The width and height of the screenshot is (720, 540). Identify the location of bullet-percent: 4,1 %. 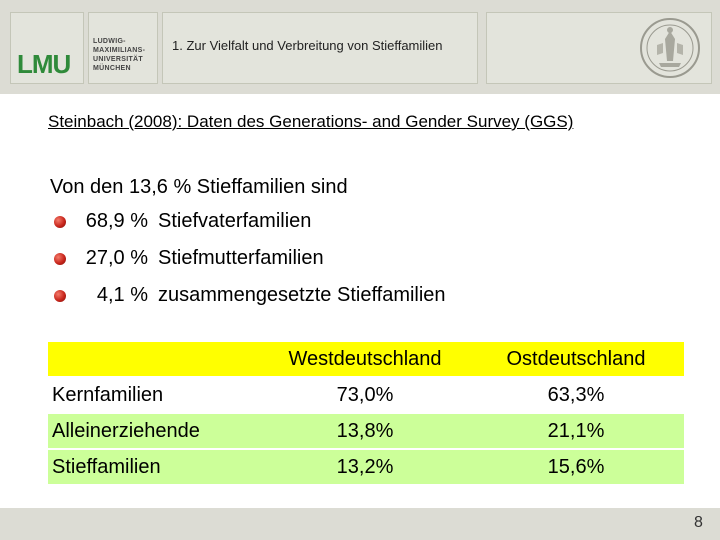
(122, 295).